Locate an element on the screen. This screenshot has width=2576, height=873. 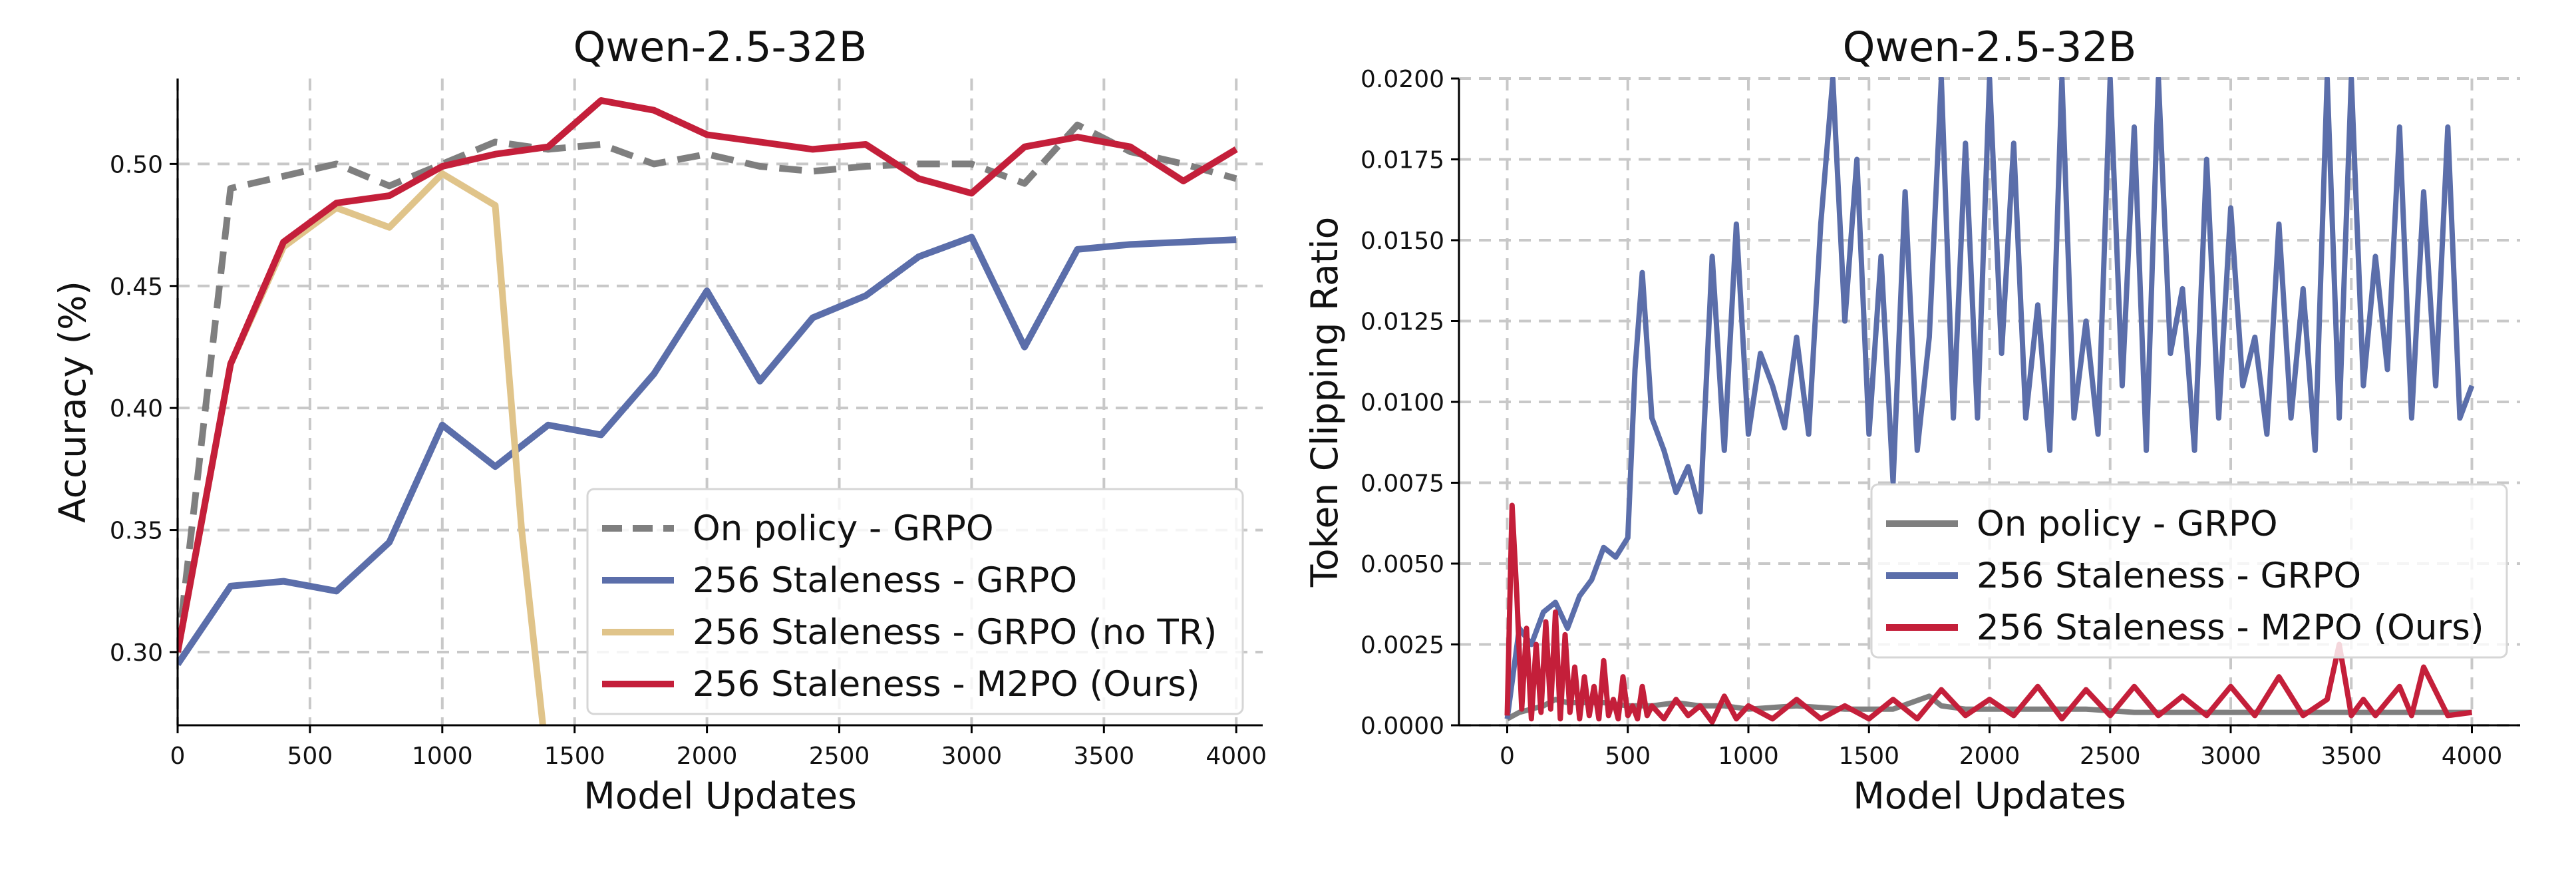
y-tick-label: 0.0175 is located at coordinates (1402, 160).